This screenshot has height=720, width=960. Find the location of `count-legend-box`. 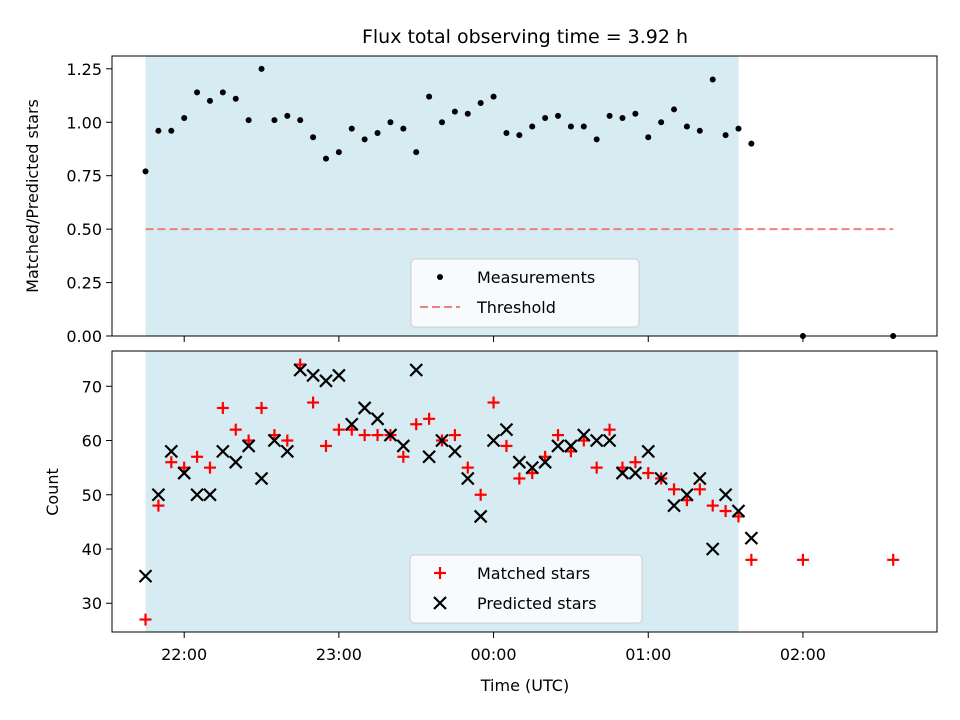

count-legend-box is located at coordinates (526, 589).